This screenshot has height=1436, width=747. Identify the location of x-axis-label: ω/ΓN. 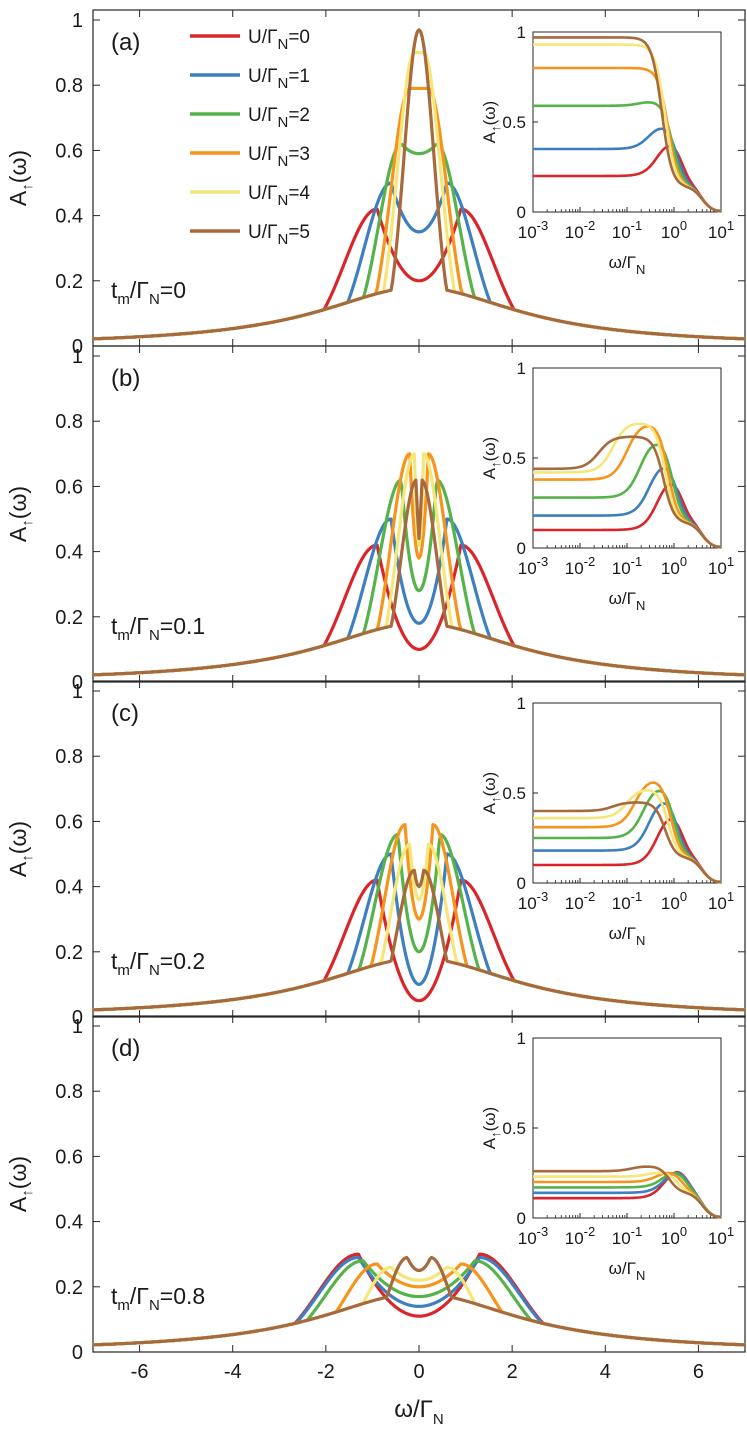
(418, 1412).